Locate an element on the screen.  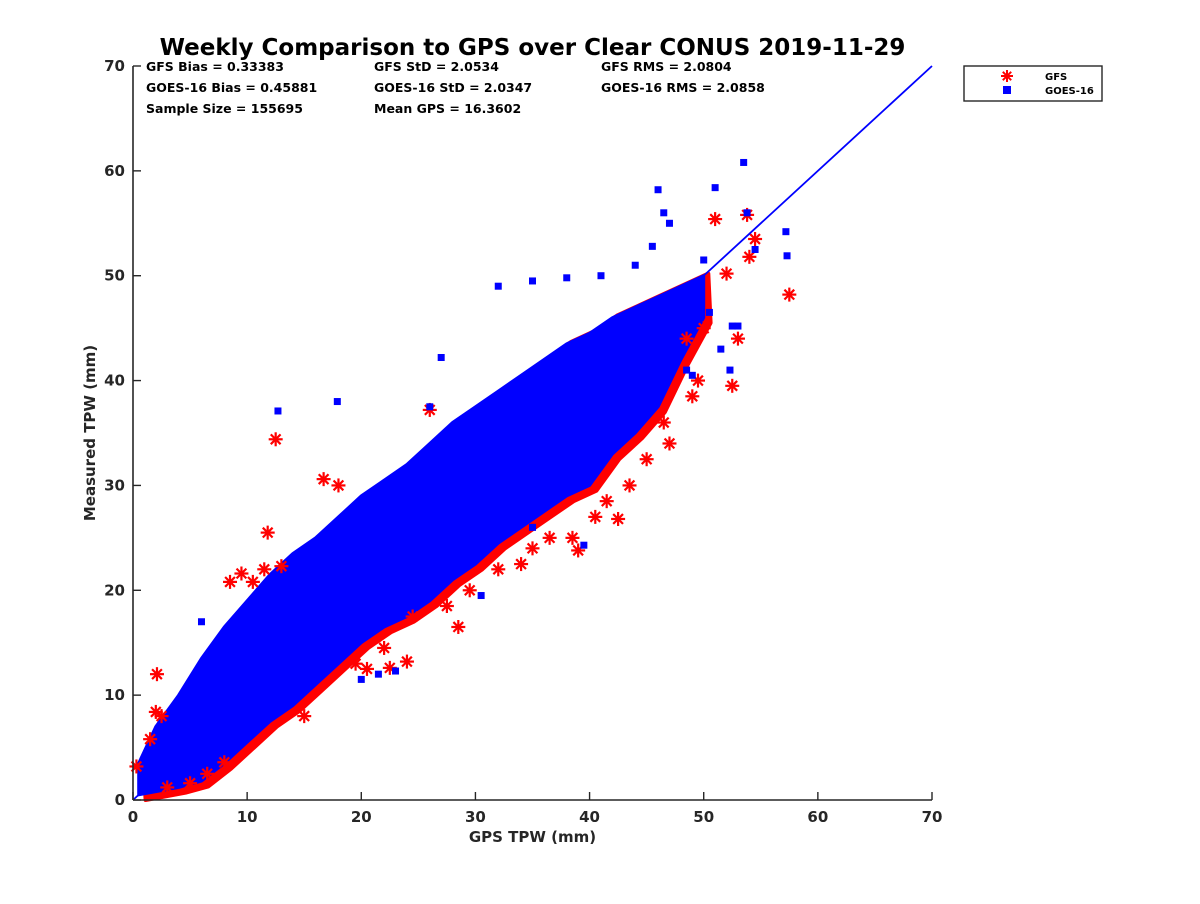
x-tick-label: 0 is located at coordinates (133, 817).